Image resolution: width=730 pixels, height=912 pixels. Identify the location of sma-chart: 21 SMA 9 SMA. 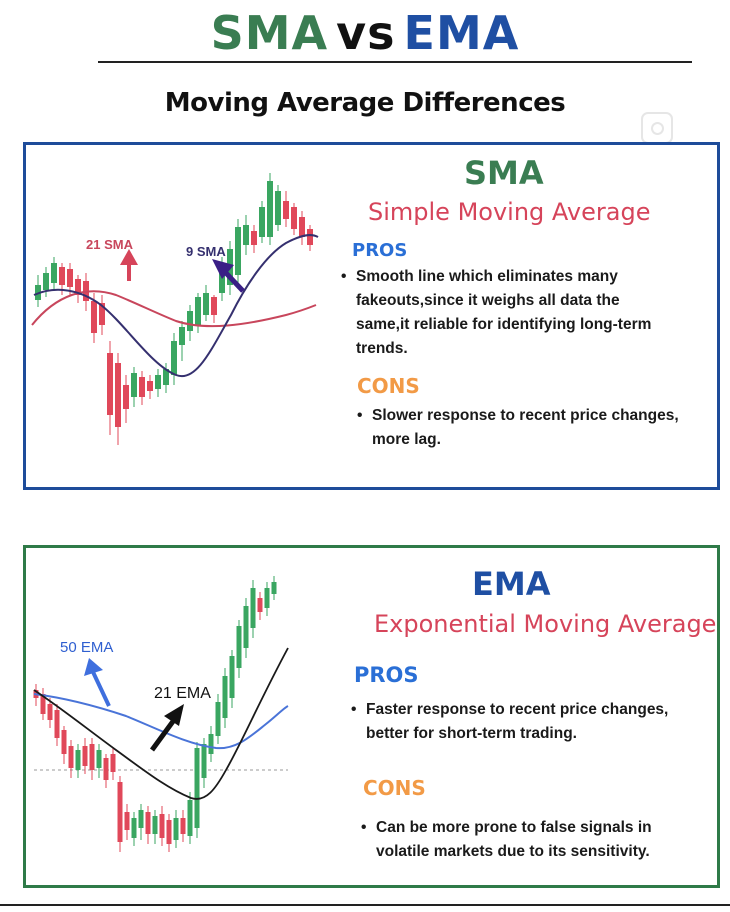
(175, 309).